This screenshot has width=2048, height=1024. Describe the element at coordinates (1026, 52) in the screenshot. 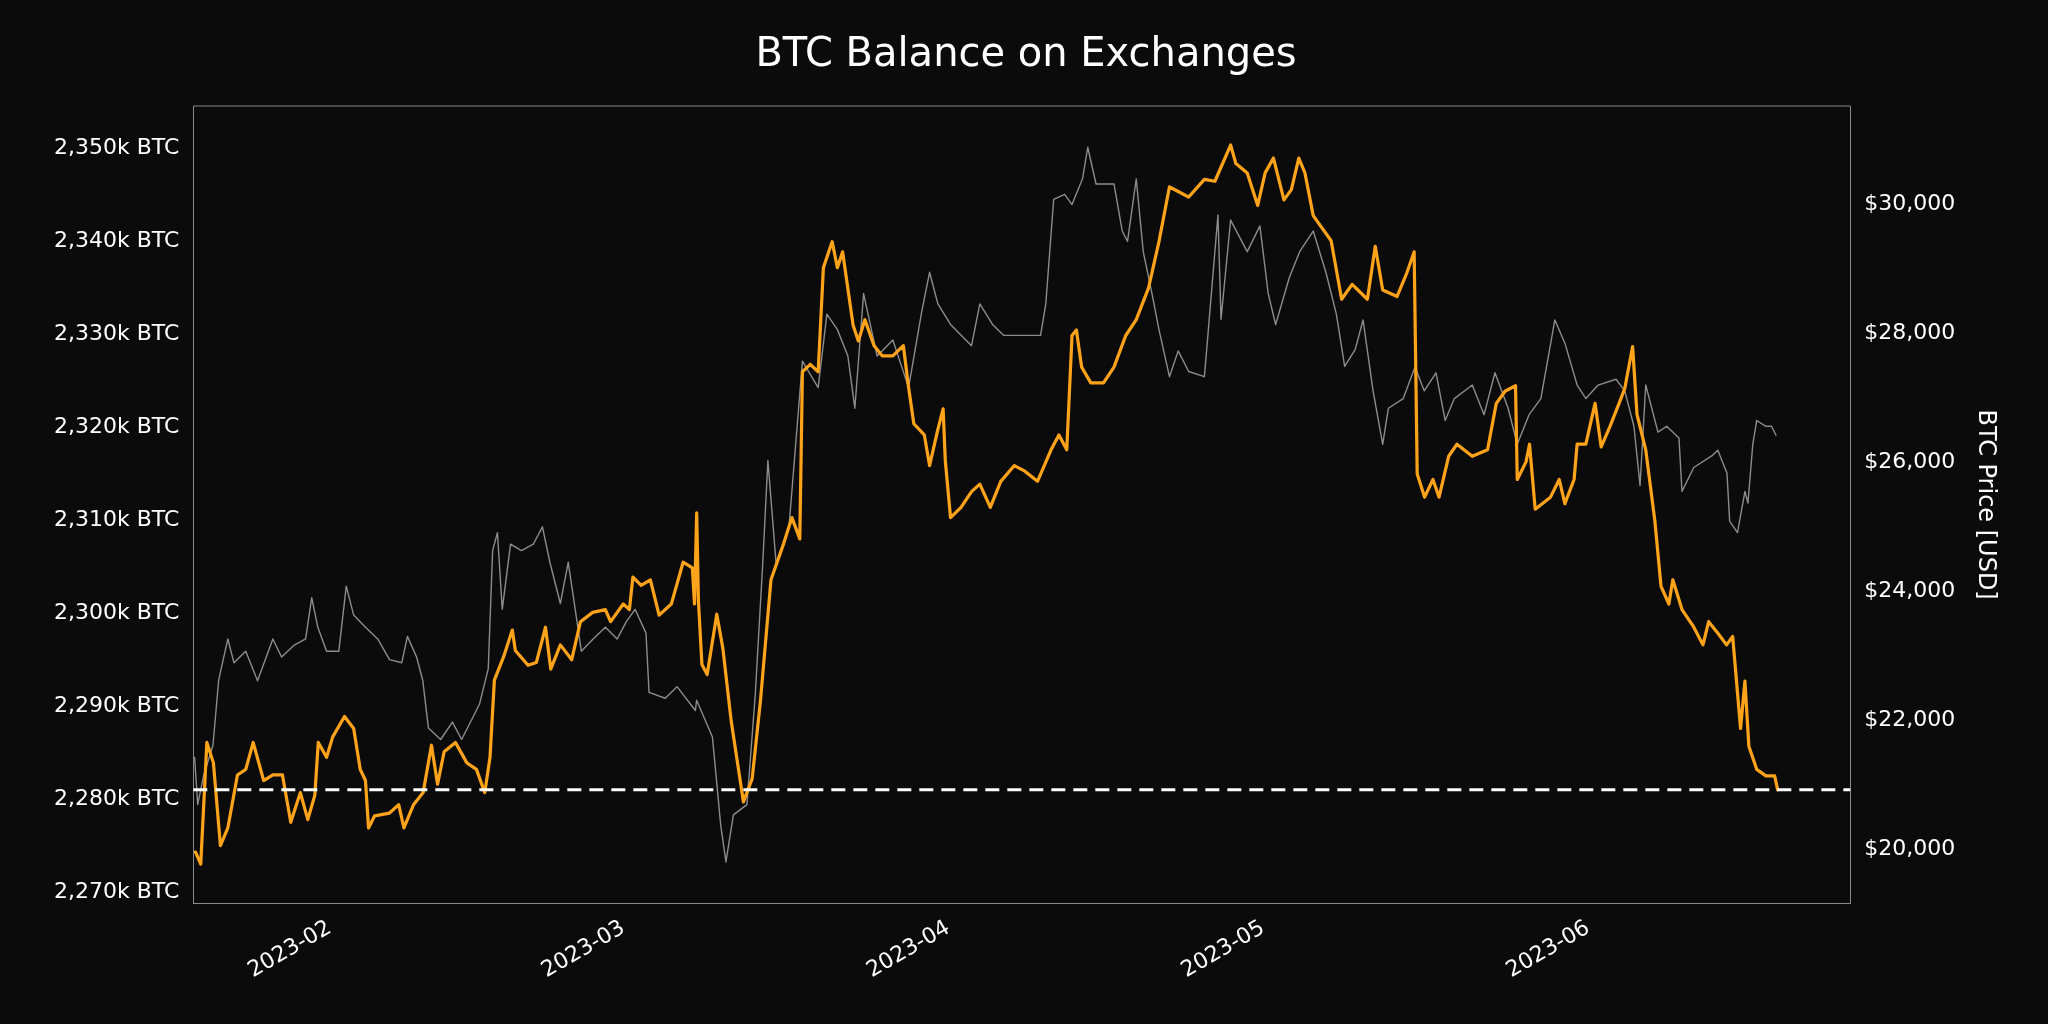

I see `chart-title: BTC Balance on Exchanges` at that location.